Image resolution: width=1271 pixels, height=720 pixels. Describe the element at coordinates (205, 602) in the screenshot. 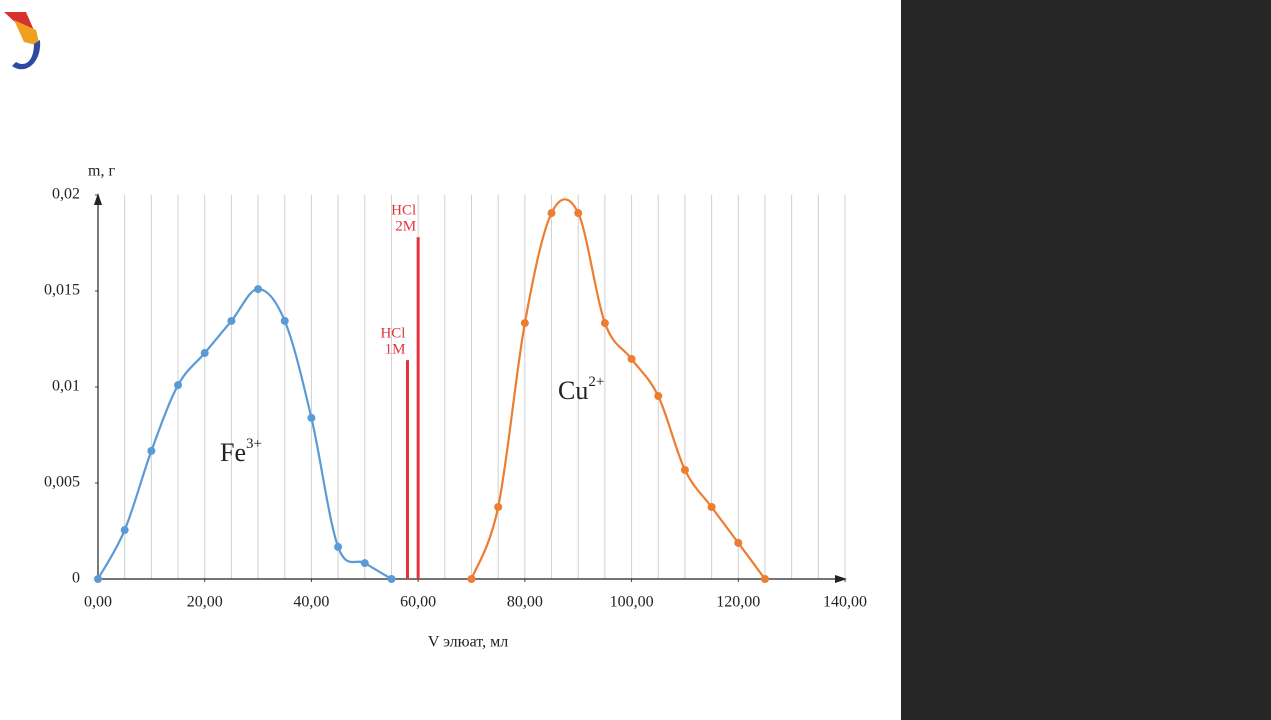

I see `x-tick-label: 20,00` at that location.